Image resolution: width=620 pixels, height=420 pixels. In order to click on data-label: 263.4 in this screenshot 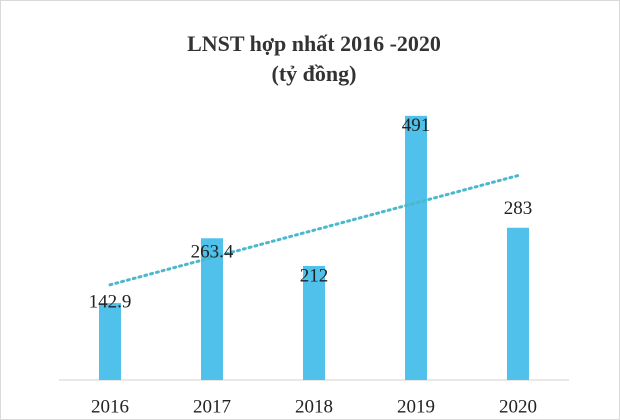, I will do `click(212, 252)`.